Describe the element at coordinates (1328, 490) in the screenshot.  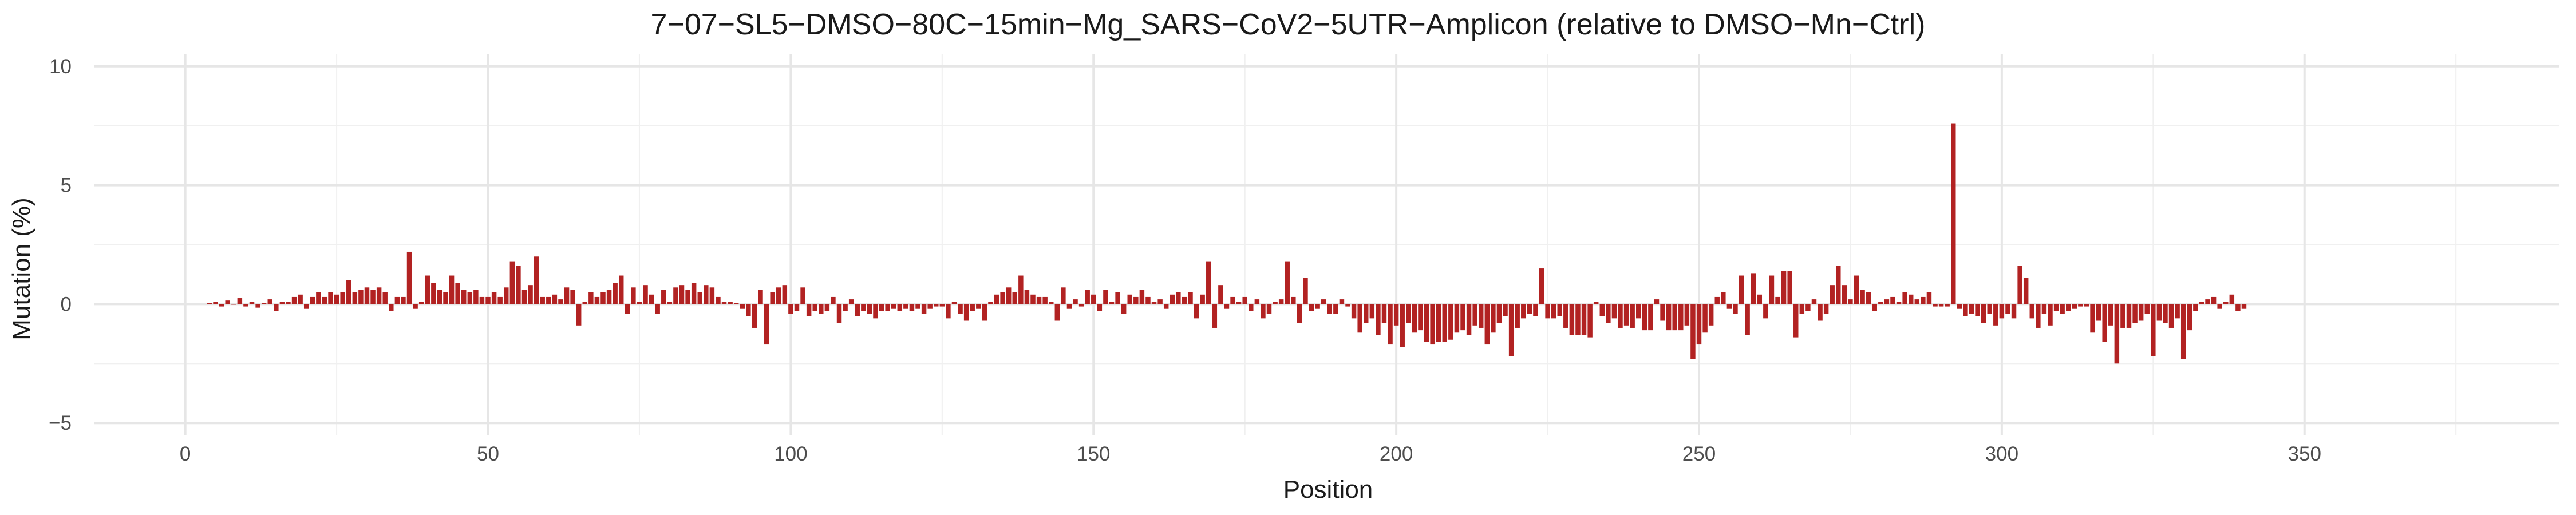
I see `x-axis-label: Position` at that location.